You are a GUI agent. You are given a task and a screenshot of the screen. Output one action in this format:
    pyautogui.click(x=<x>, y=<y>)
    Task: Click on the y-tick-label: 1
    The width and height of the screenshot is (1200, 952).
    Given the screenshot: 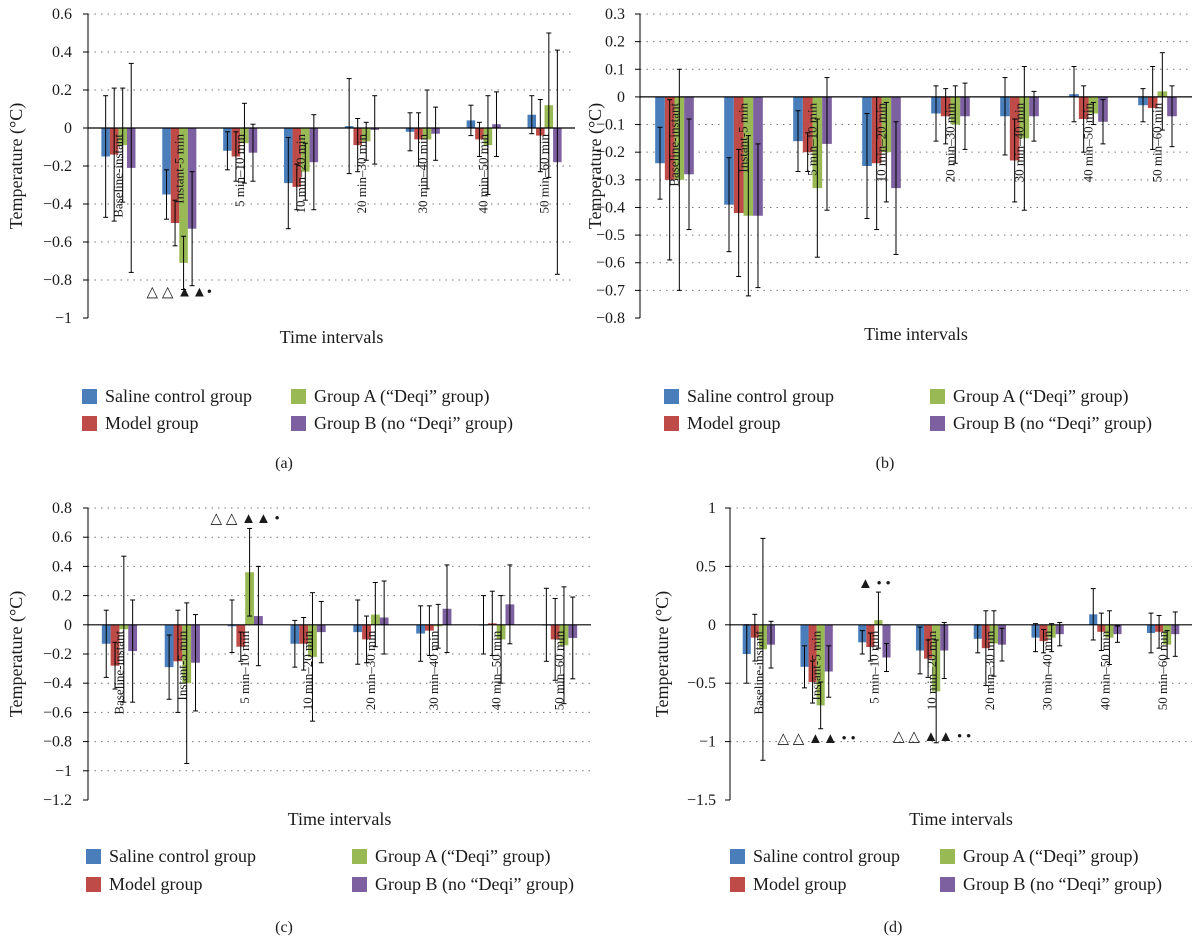 What is the action you would take?
    pyautogui.click(x=712, y=508)
    